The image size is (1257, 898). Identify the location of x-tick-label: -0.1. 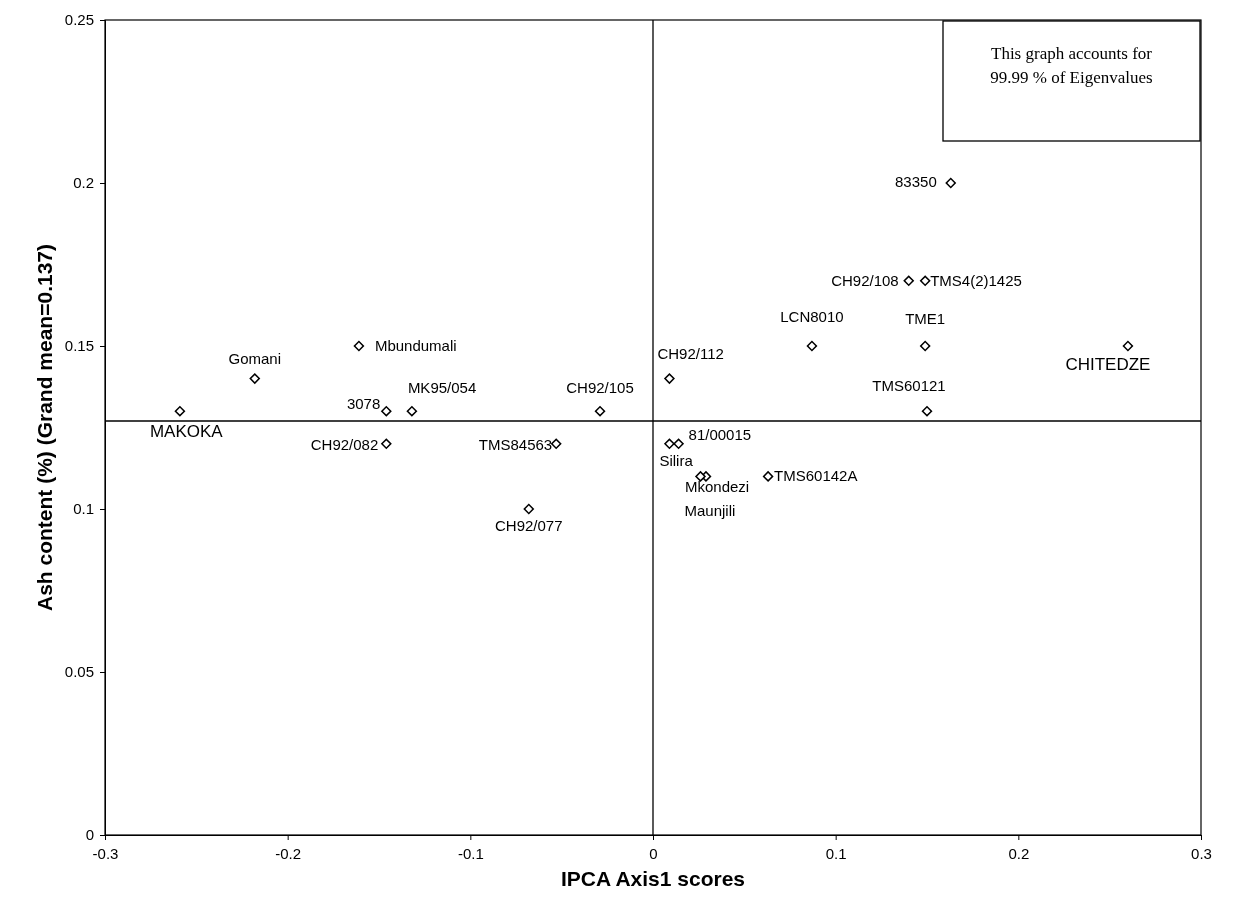
(470, 853).